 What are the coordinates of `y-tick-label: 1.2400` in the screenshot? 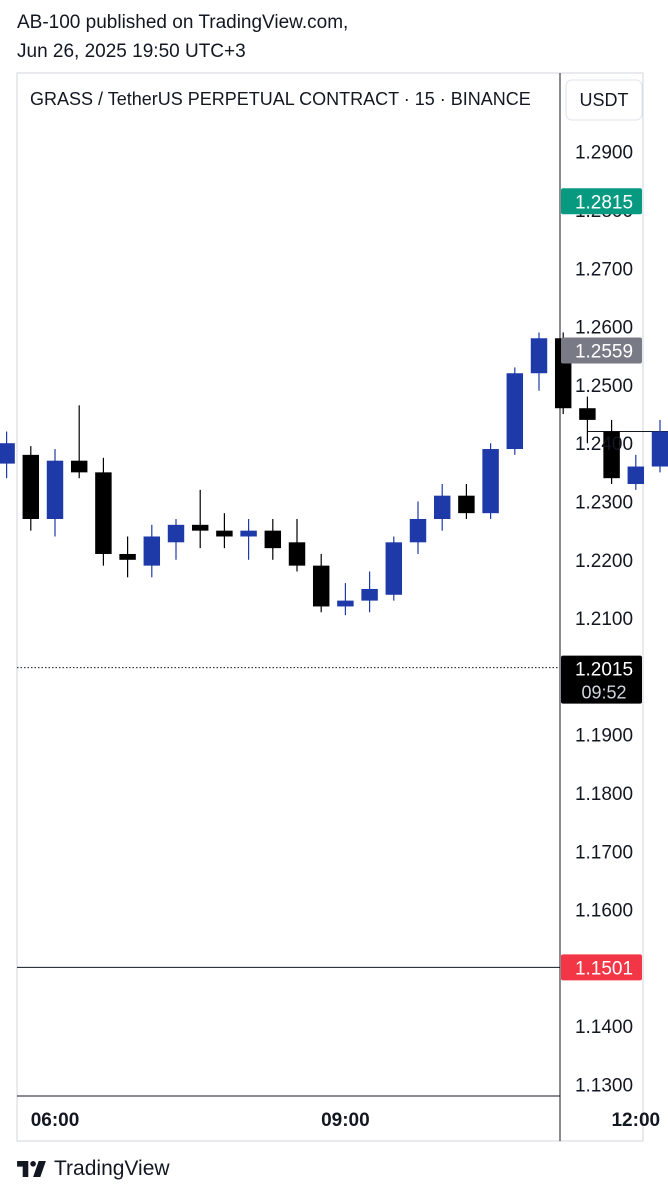 It's located at (604, 444).